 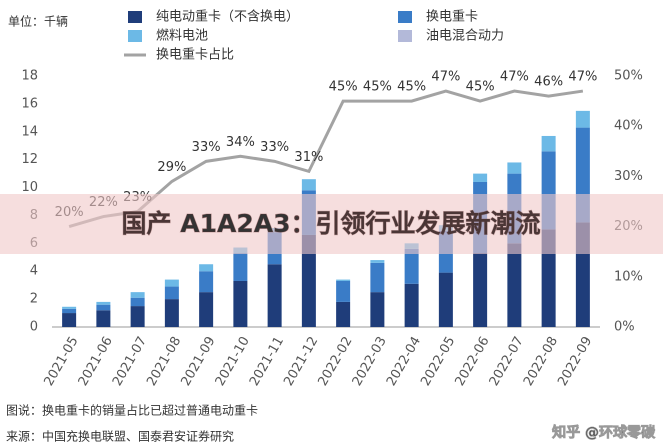 I want to click on y-tick-label: 12, so click(x=29, y=159).